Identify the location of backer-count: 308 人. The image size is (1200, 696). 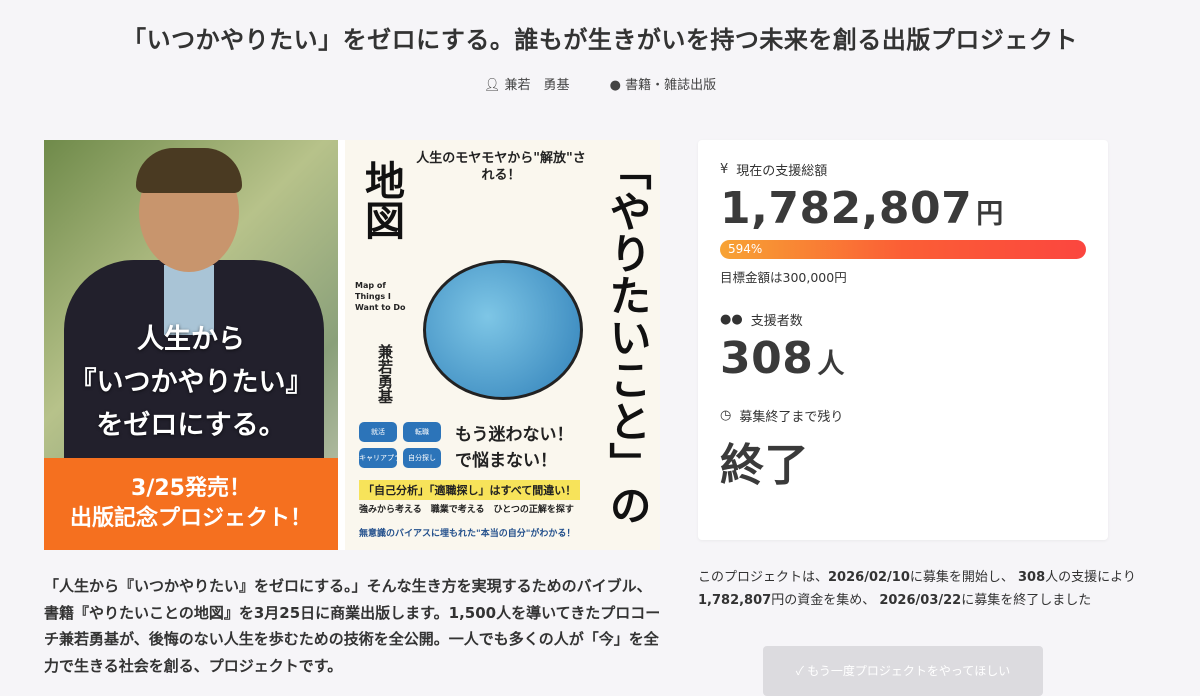
(782, 358).